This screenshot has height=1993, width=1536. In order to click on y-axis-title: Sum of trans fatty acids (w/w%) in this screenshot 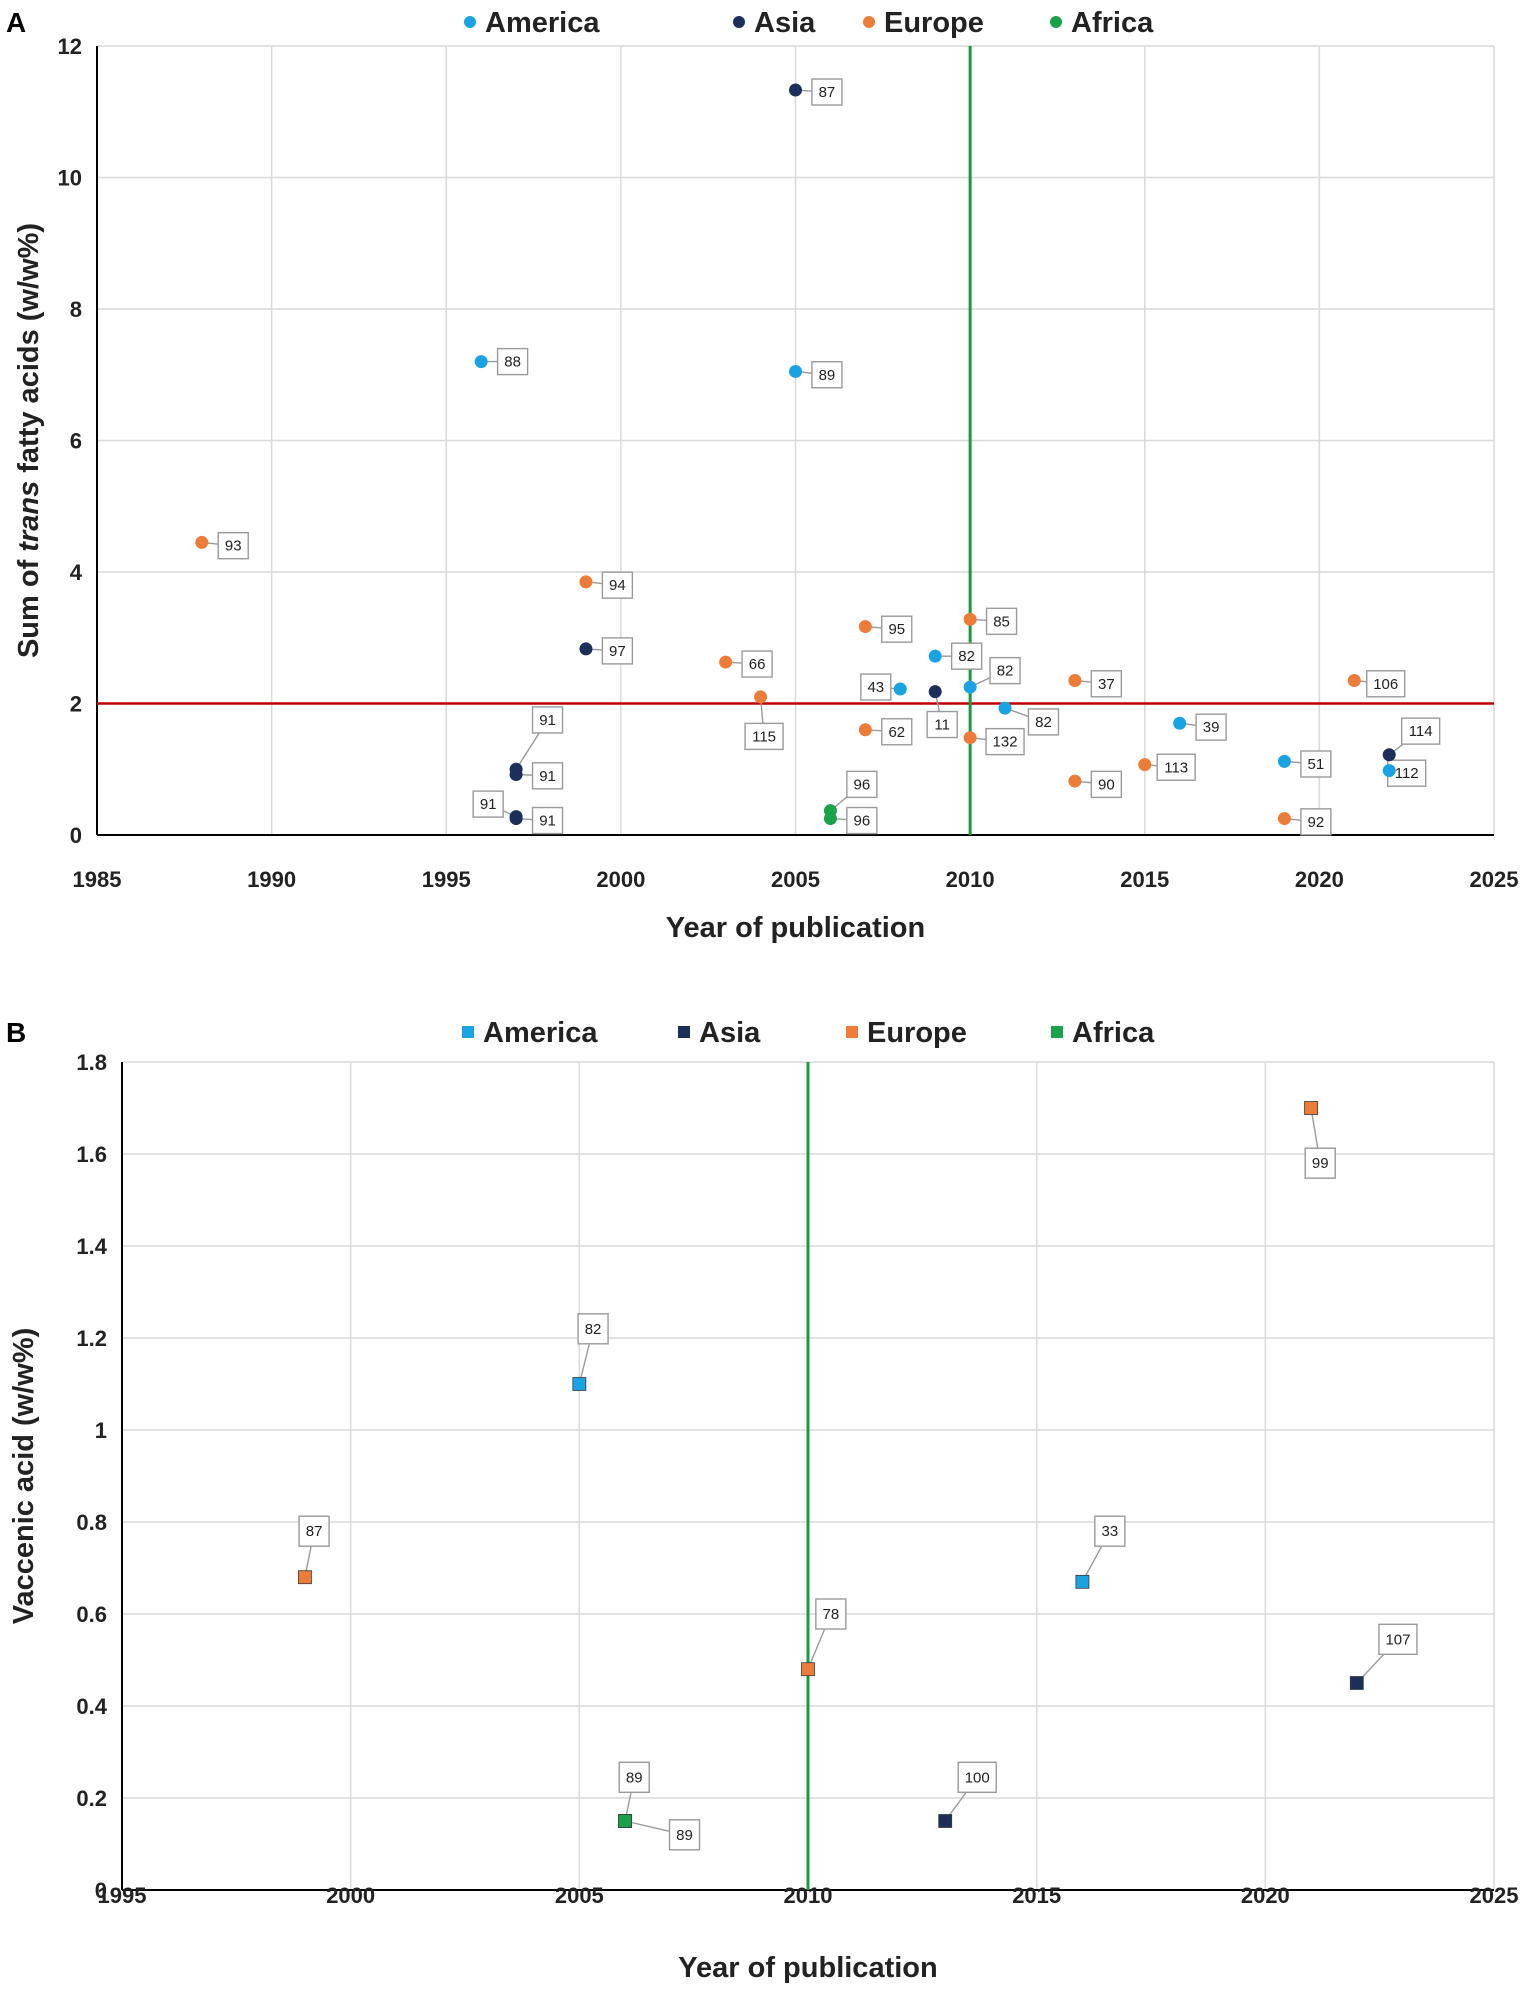, I will do `click(29, 440)`.